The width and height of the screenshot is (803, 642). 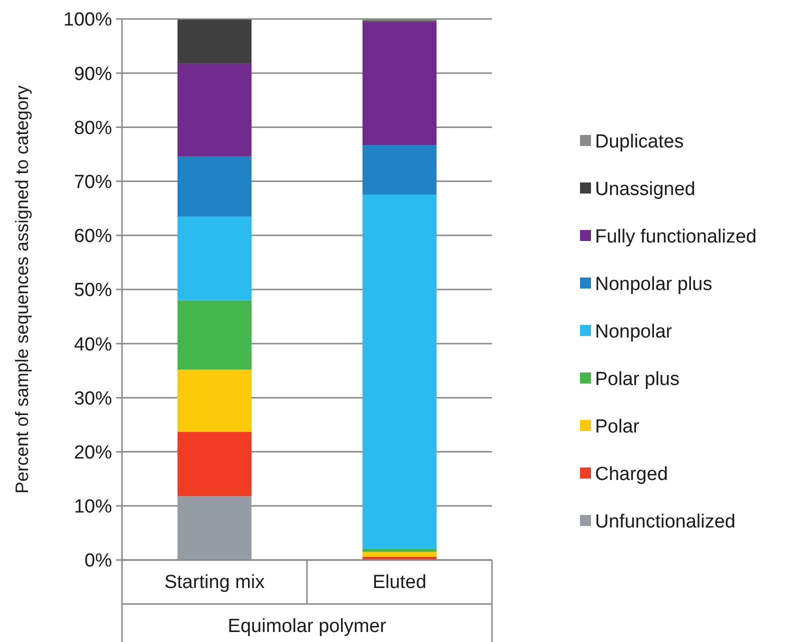 What do you see at coordinates (93, 453) in the screenshot?
I see `y-tick-label: 20%` at bounding box center [93, 453].